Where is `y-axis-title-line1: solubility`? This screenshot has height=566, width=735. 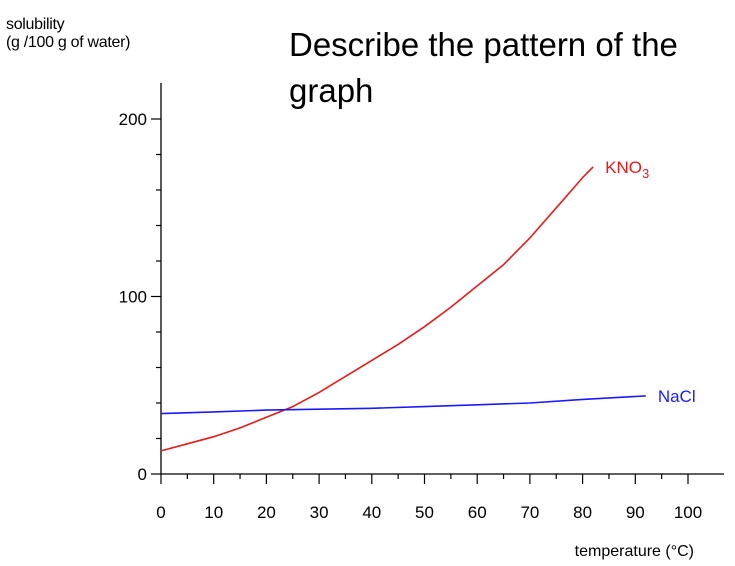 y-axis-title-line1: solubility is located at coordinates (35, 24).